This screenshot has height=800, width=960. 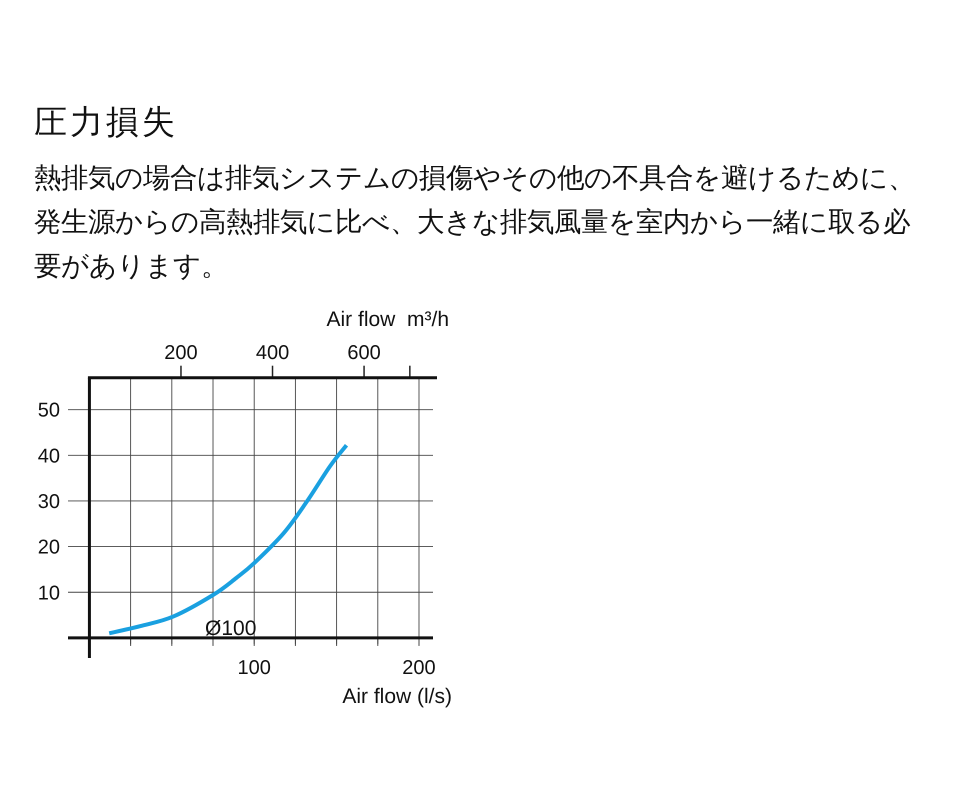 I want to click on y-tick-label: 50, so click(x=49, y=411).